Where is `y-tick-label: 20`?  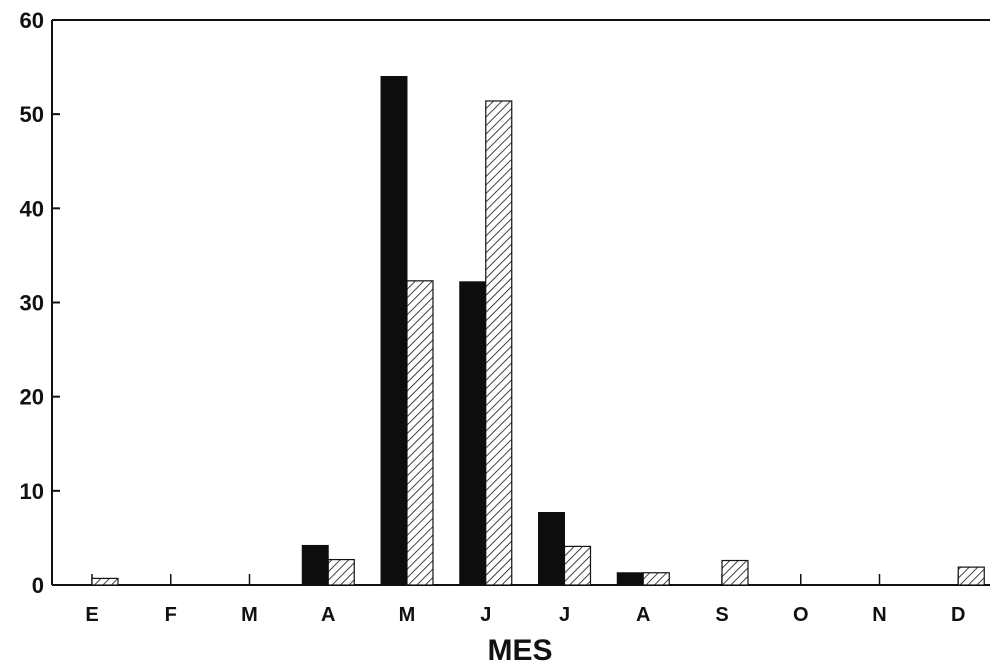
y-tick-label: 20 is located at coordinates (32, 397).